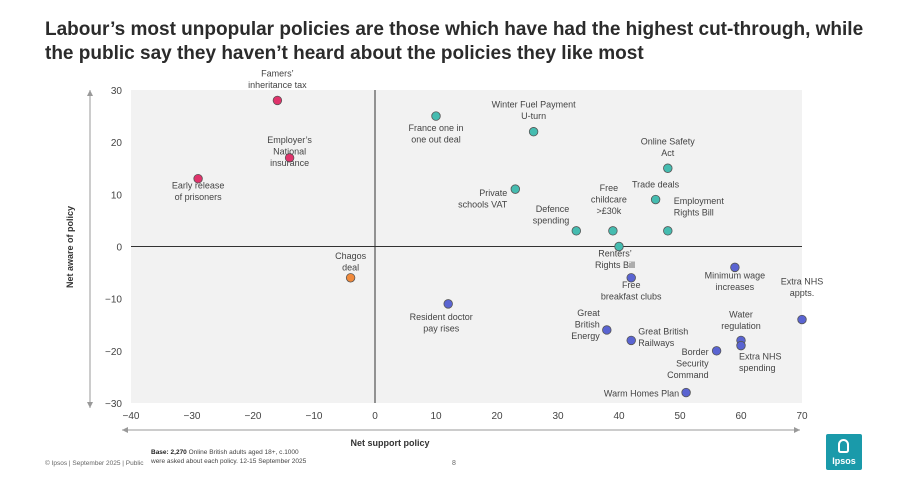 Image resolution: width=903 pixels, height=477 pixels. Describe the element at coordinates (90, 93) in the screenshot. I see `y-arrow-up-icon` at that location.